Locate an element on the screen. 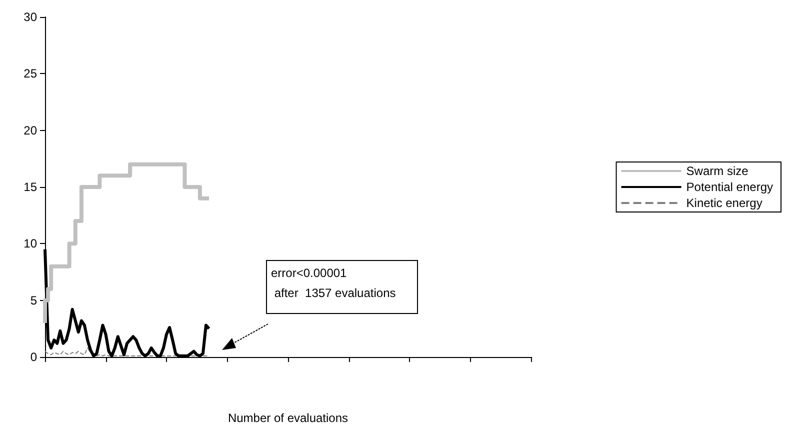 The width and height of the screenshot is (789, 448). y-tick-label: 15 is located at coordinates (31, 187).